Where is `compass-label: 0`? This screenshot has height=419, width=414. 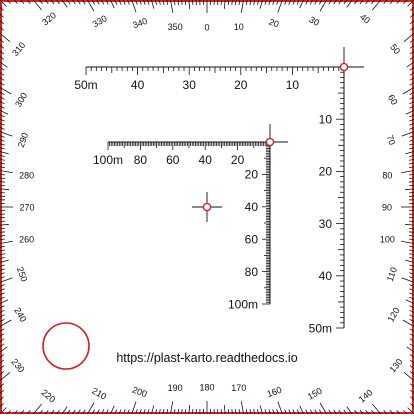 compass-label: 0 is located at coordinates (206, 28).